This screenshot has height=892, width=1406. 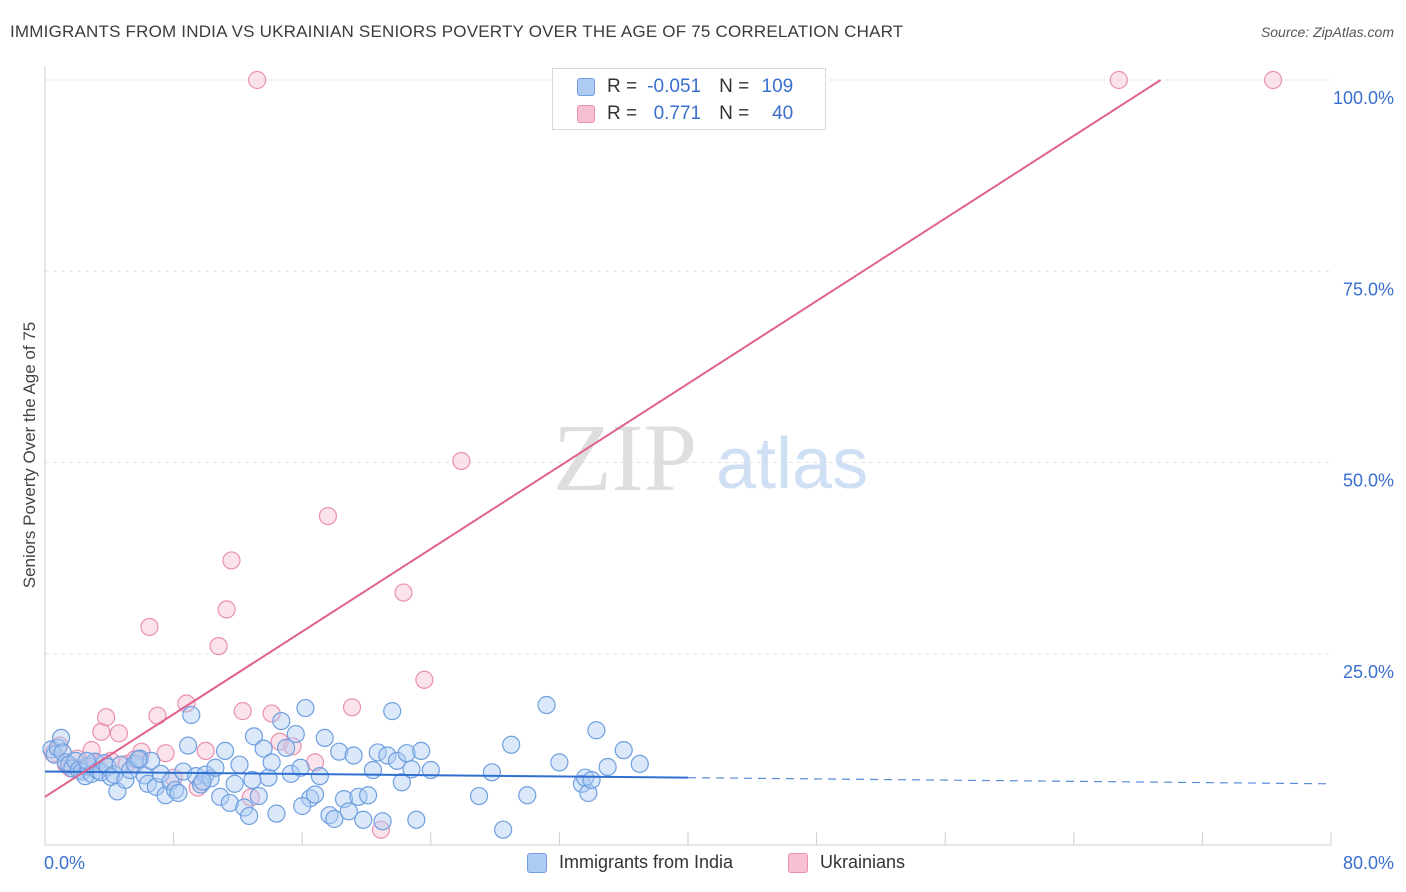 I want to click on x-tick-label: 80.0%, so click(x=1368, y=863).